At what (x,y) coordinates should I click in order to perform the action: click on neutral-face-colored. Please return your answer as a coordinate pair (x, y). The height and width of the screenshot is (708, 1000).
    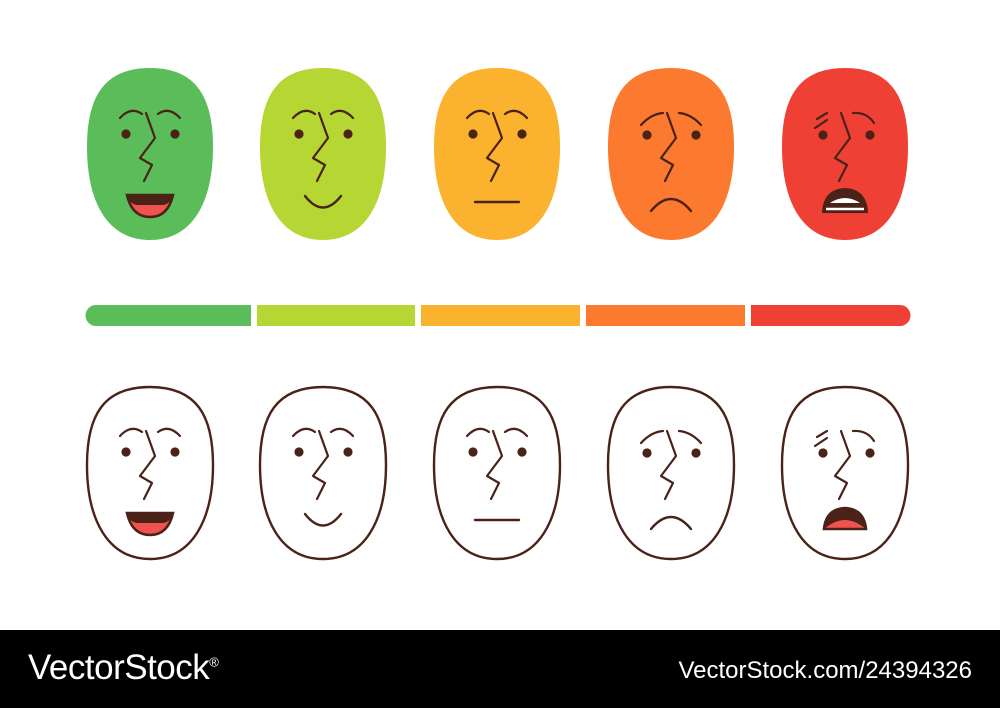
    Looking at the image, I should click on (497, 154).